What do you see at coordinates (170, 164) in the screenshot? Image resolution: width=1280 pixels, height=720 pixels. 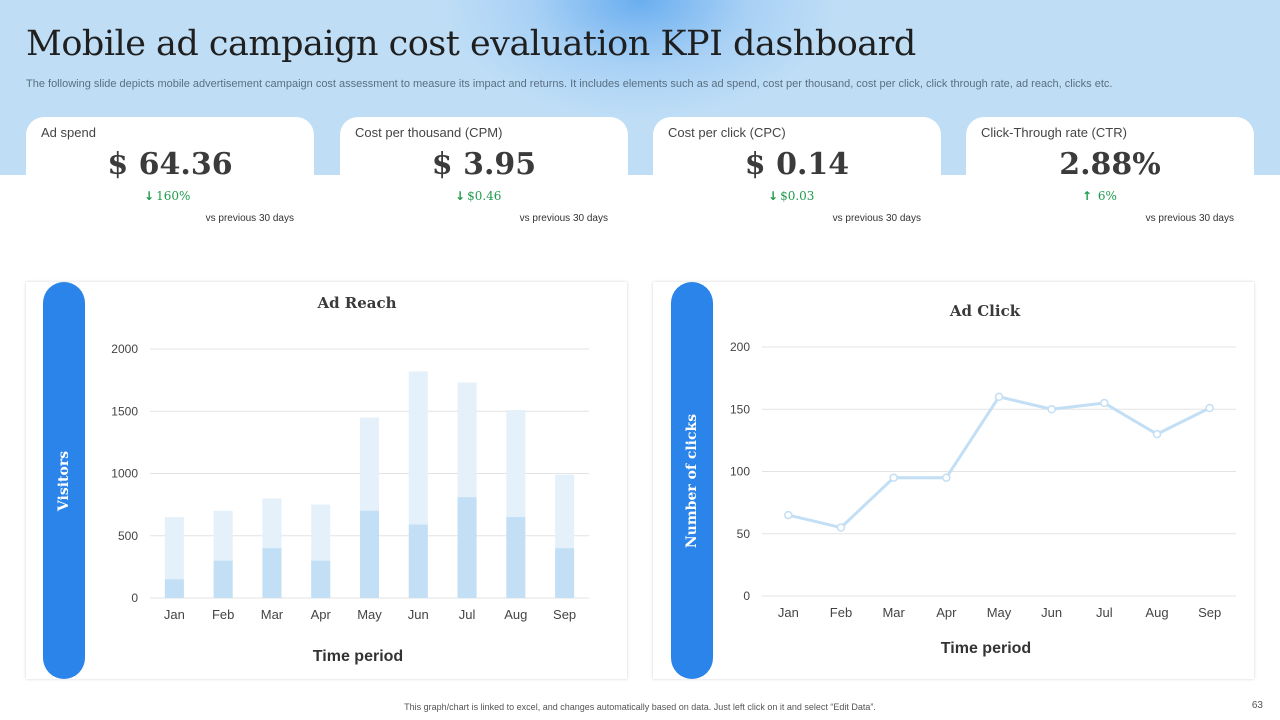 I see `kpi-value: $ 64.36` at bounding box center [170, 164].